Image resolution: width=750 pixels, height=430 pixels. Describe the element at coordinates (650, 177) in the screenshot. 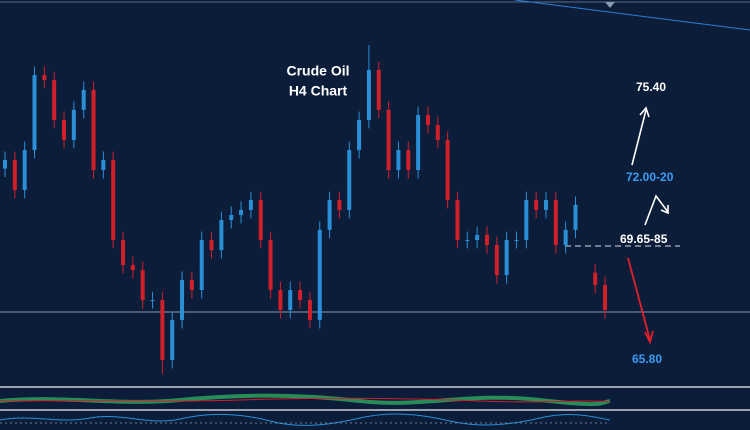

I see `annotation: 72.00-20` at that location.